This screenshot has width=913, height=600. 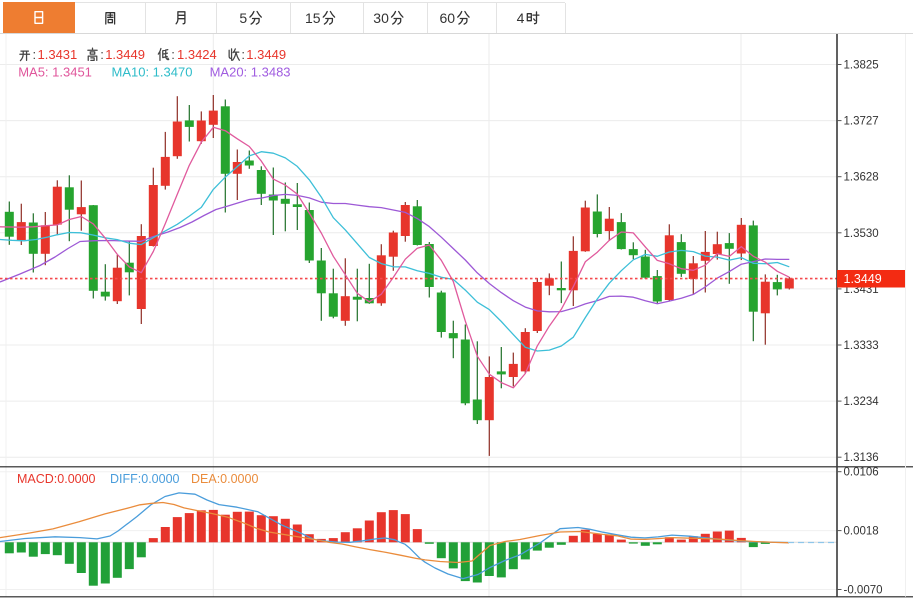 I want to click on svg-text: 5, so click(x=243, y=18).